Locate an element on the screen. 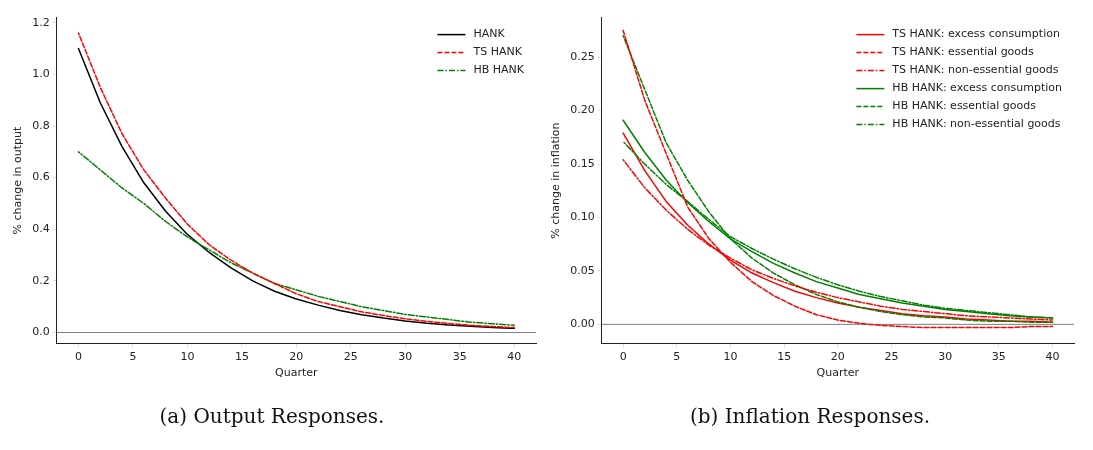 Image resolution: width=1093 pixels, height=450 pixels. text: (a) Output Responses. is located at coordinates (272, 416).